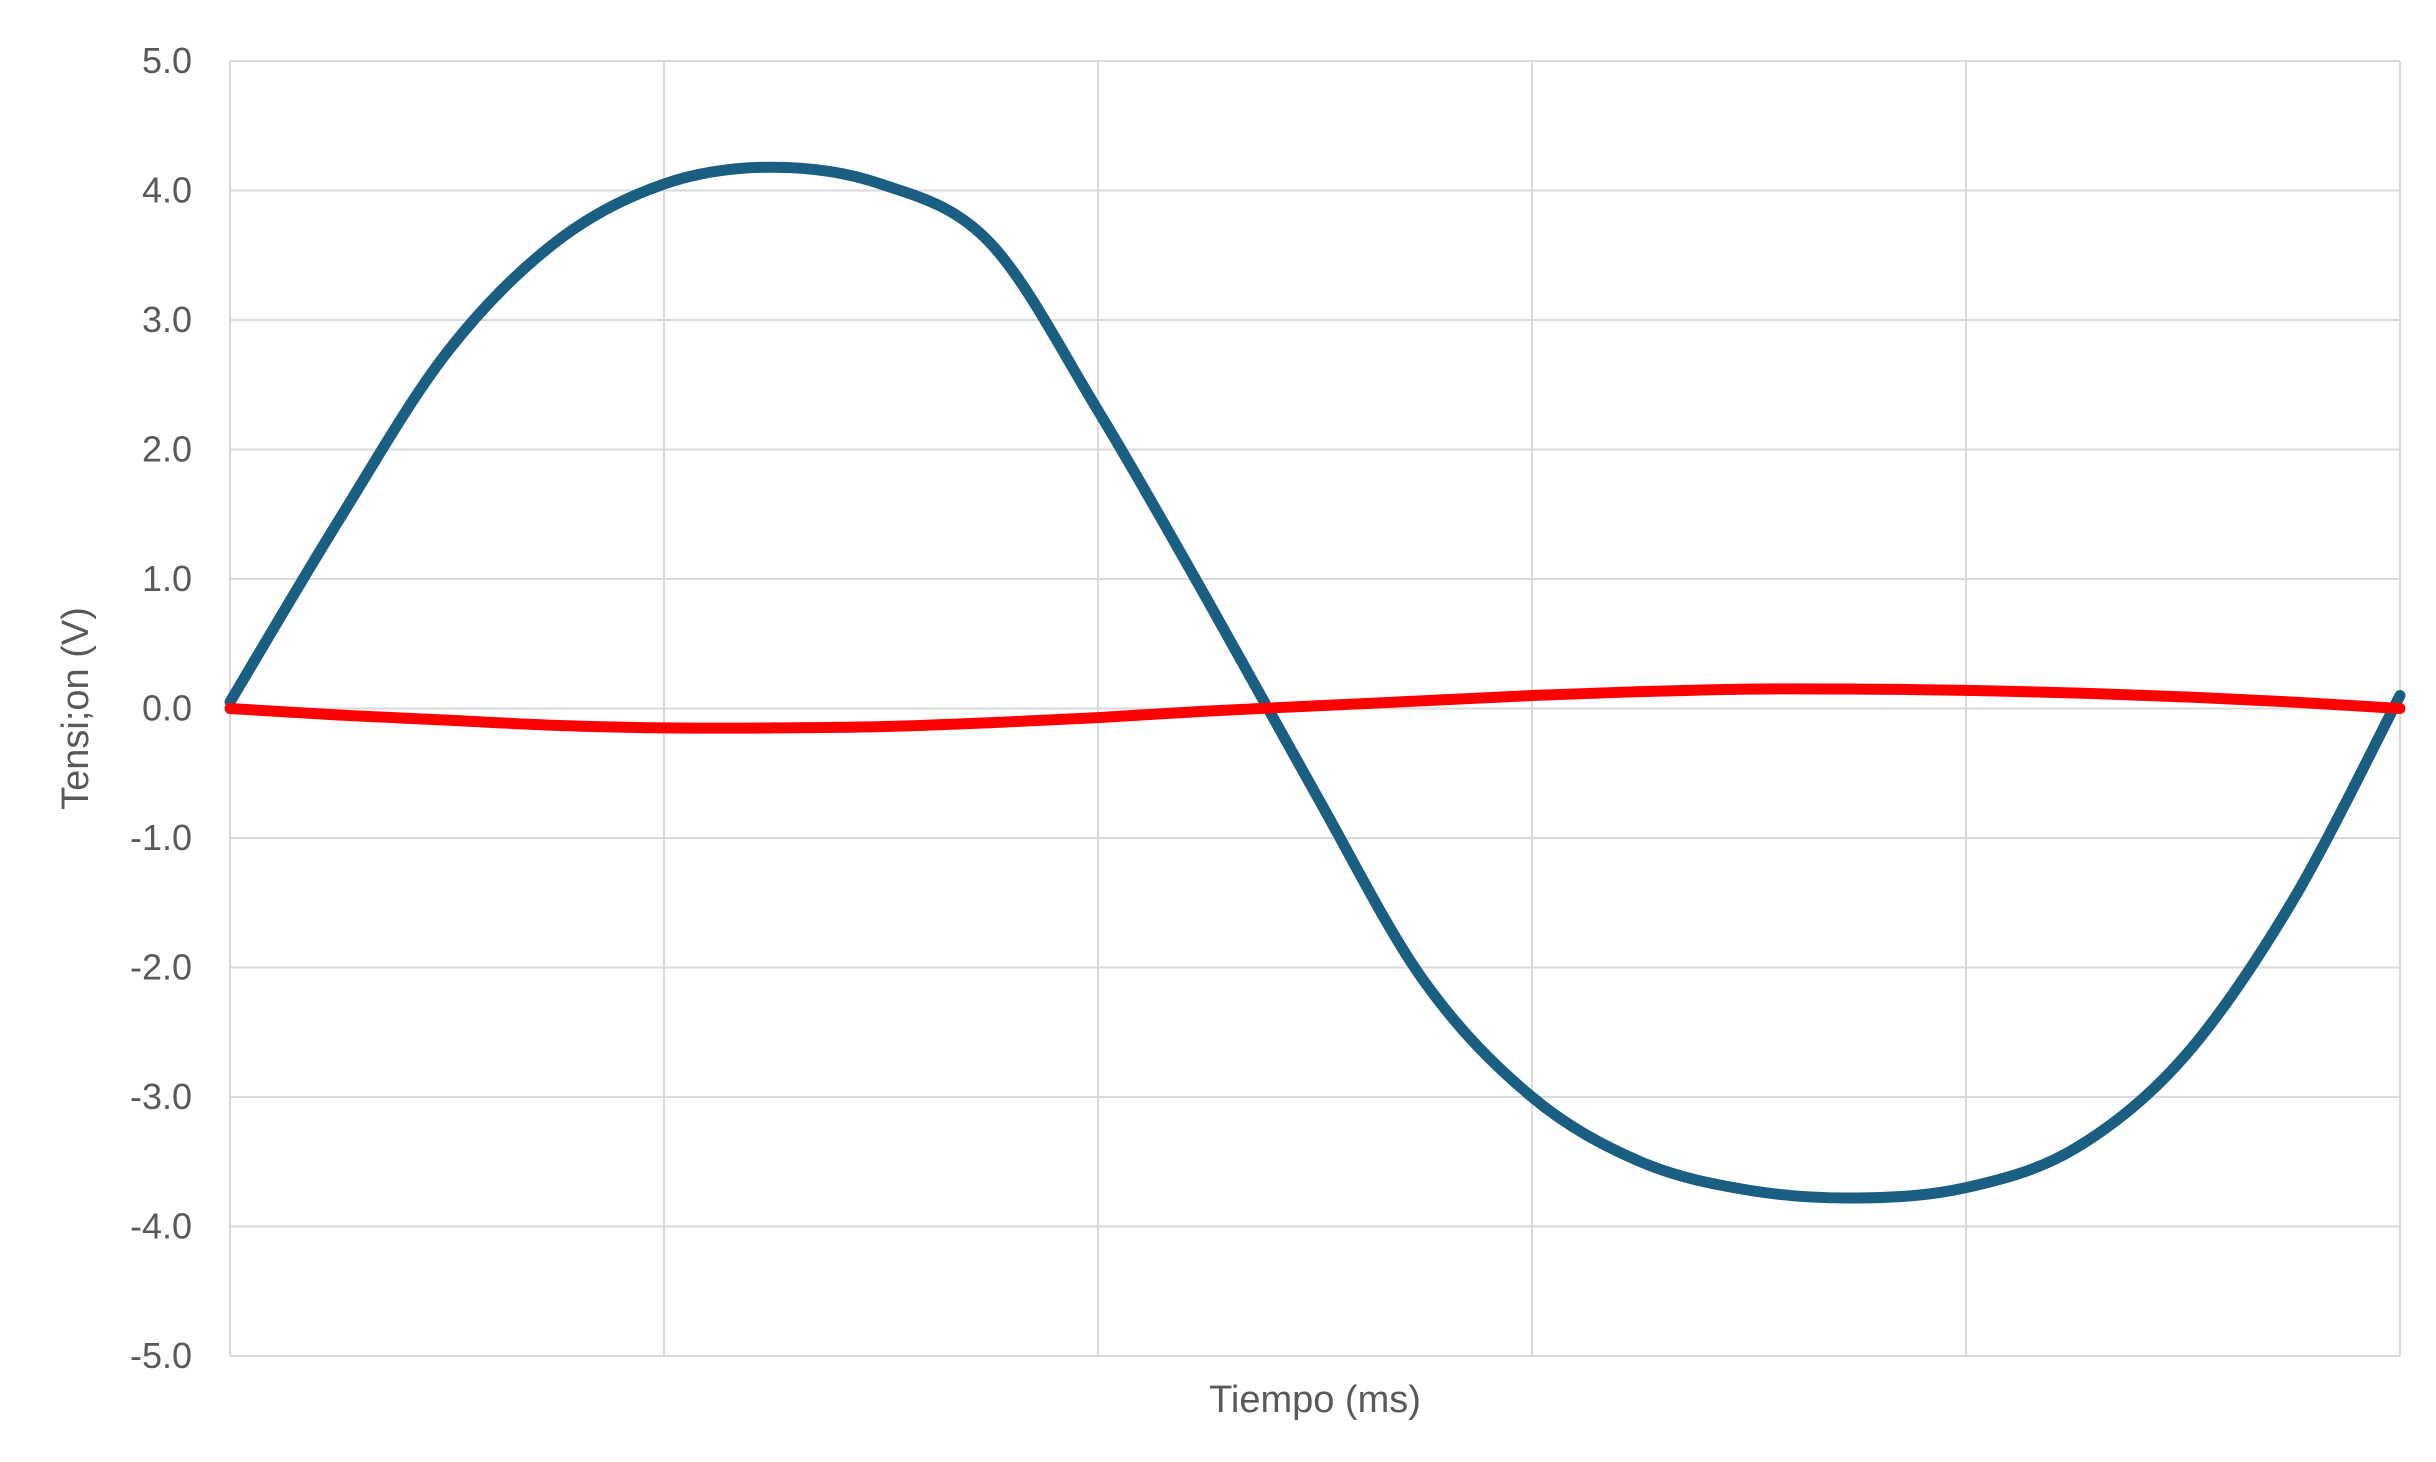  What do you see at coordinates (167, 449) in the screenshot?
I see `y-tick-label: 2.0` at bounding box center [167, 449].